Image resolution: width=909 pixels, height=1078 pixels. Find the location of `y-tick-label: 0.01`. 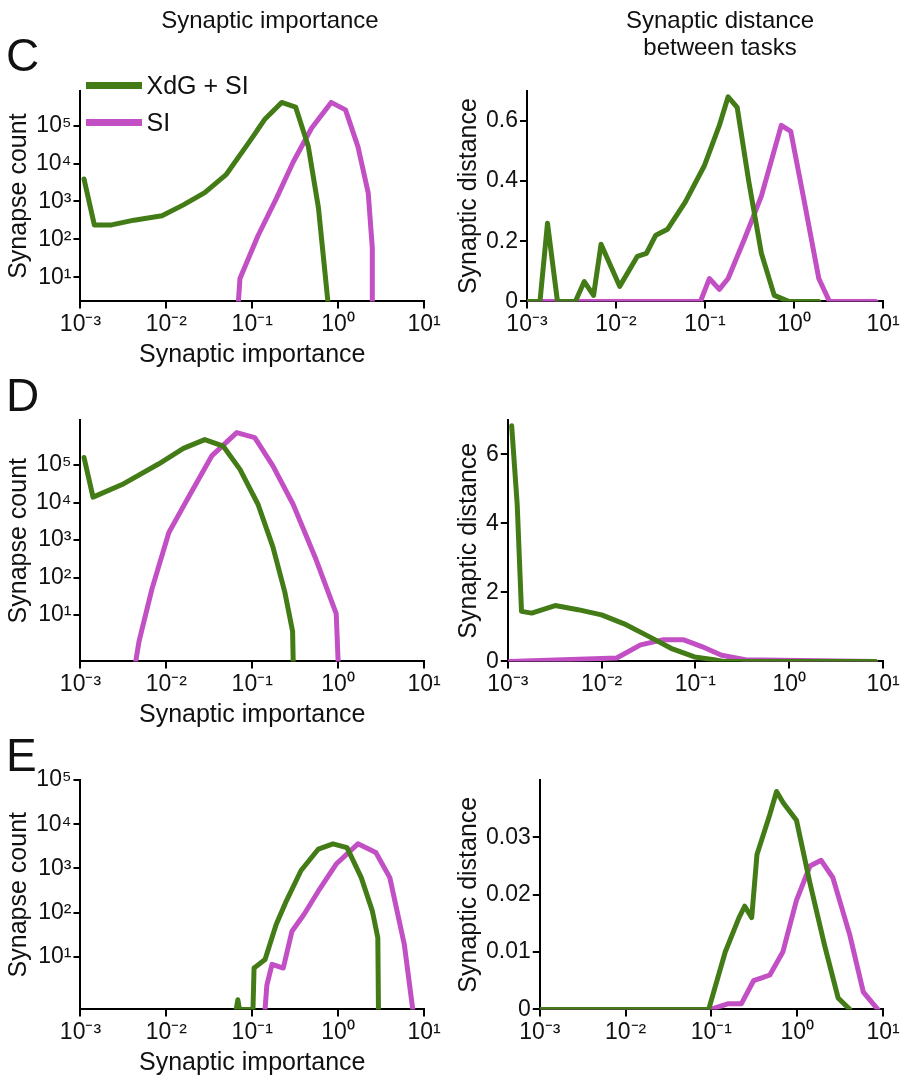

y-tick-label: 0.01 is located at coordinates (508, 950).